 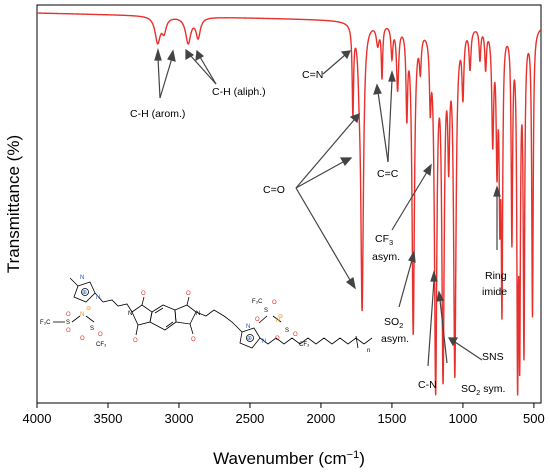 What do you see at coordinates (284, 414) in the screenshot?
I see `x-axis-ticks: 4000 3500 3000 2500 2000 1500 1000 500` at bounding box center [284, 414].